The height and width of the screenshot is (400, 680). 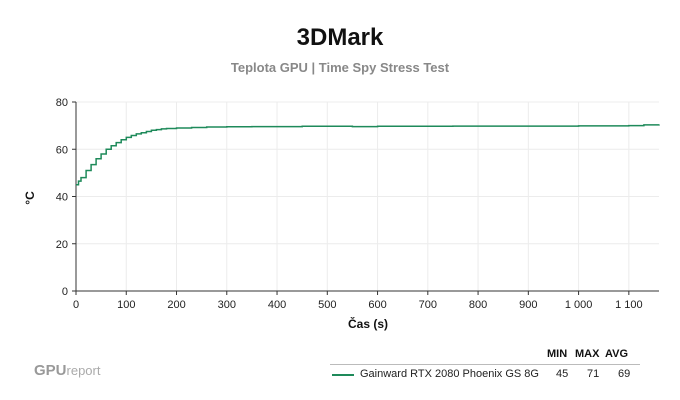 I want to click on legend-divider, so click(x=485, y=364).